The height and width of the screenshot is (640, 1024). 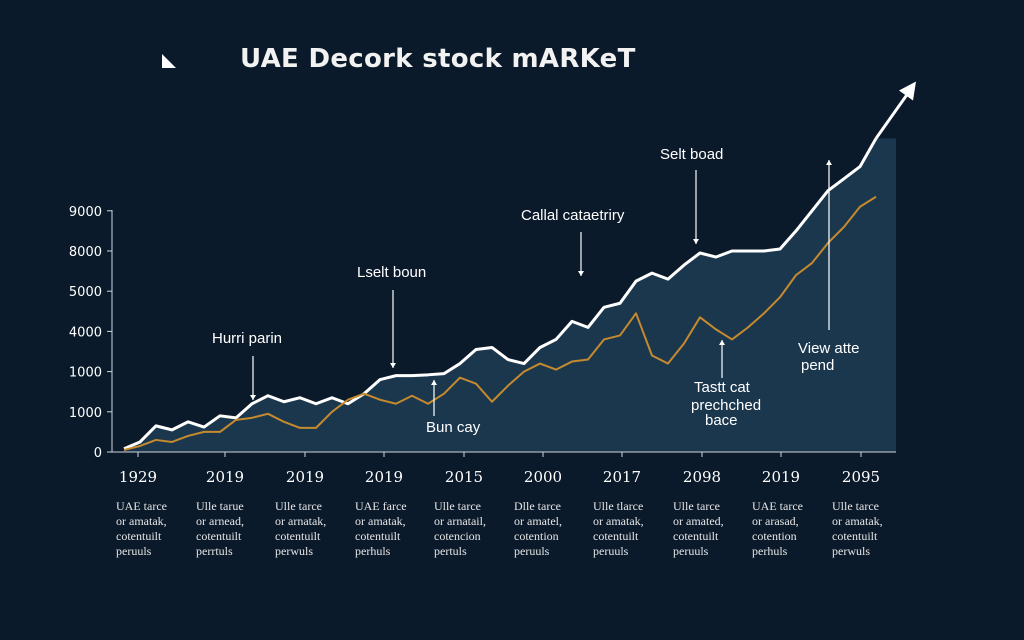 I want to click on annotation-label: Hurri parin, so click(x=247, y=338).